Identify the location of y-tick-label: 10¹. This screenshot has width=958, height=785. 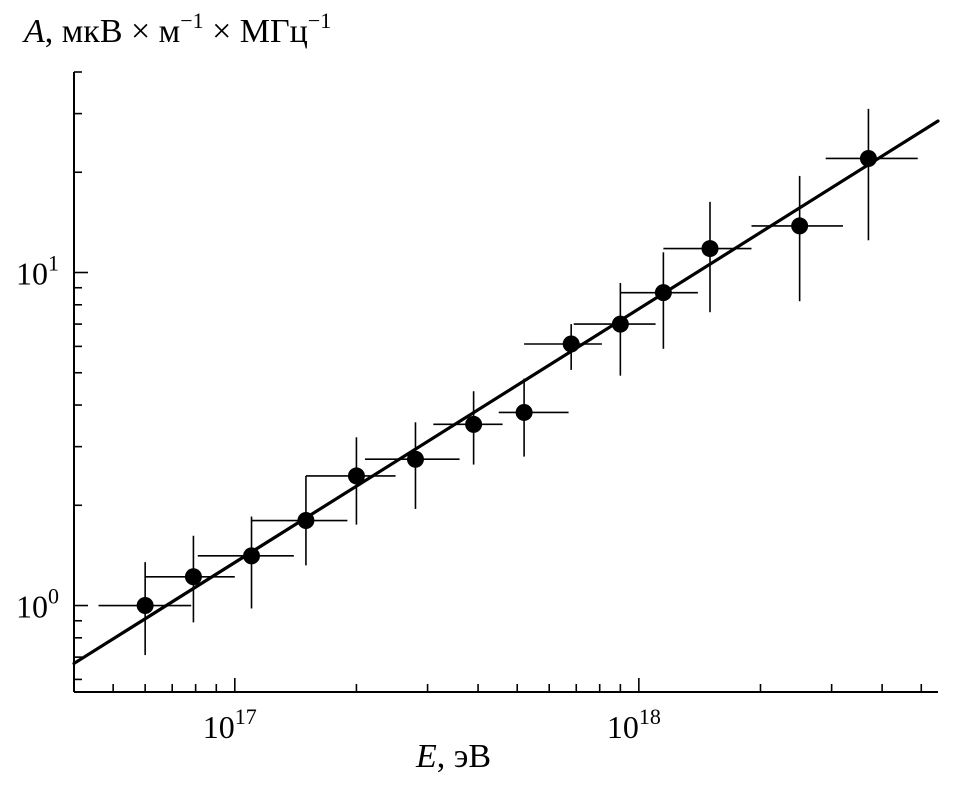
(37, 271).